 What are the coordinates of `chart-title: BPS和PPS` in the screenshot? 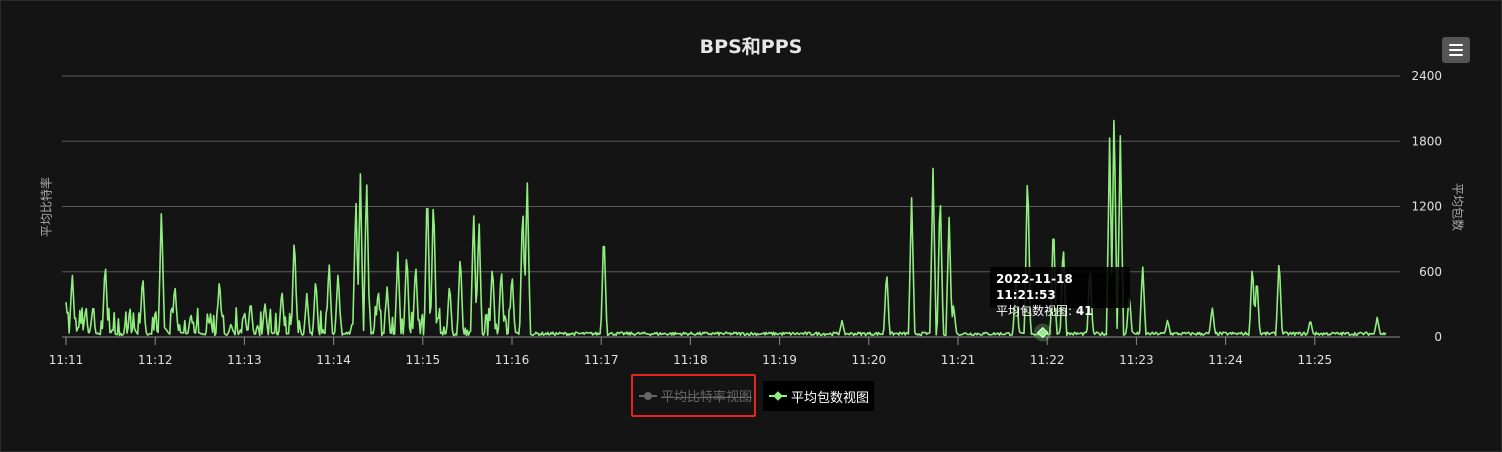 It's located at (751, 47).